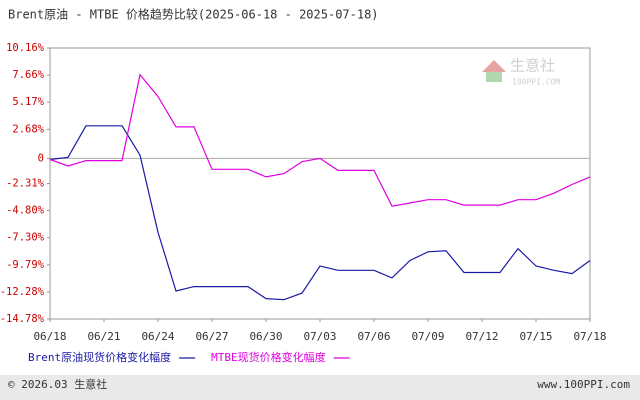 This screenshot has width=640, height=400. I want to click on legend-label: MTBE现货价格变化幅度, so click(268, 357).